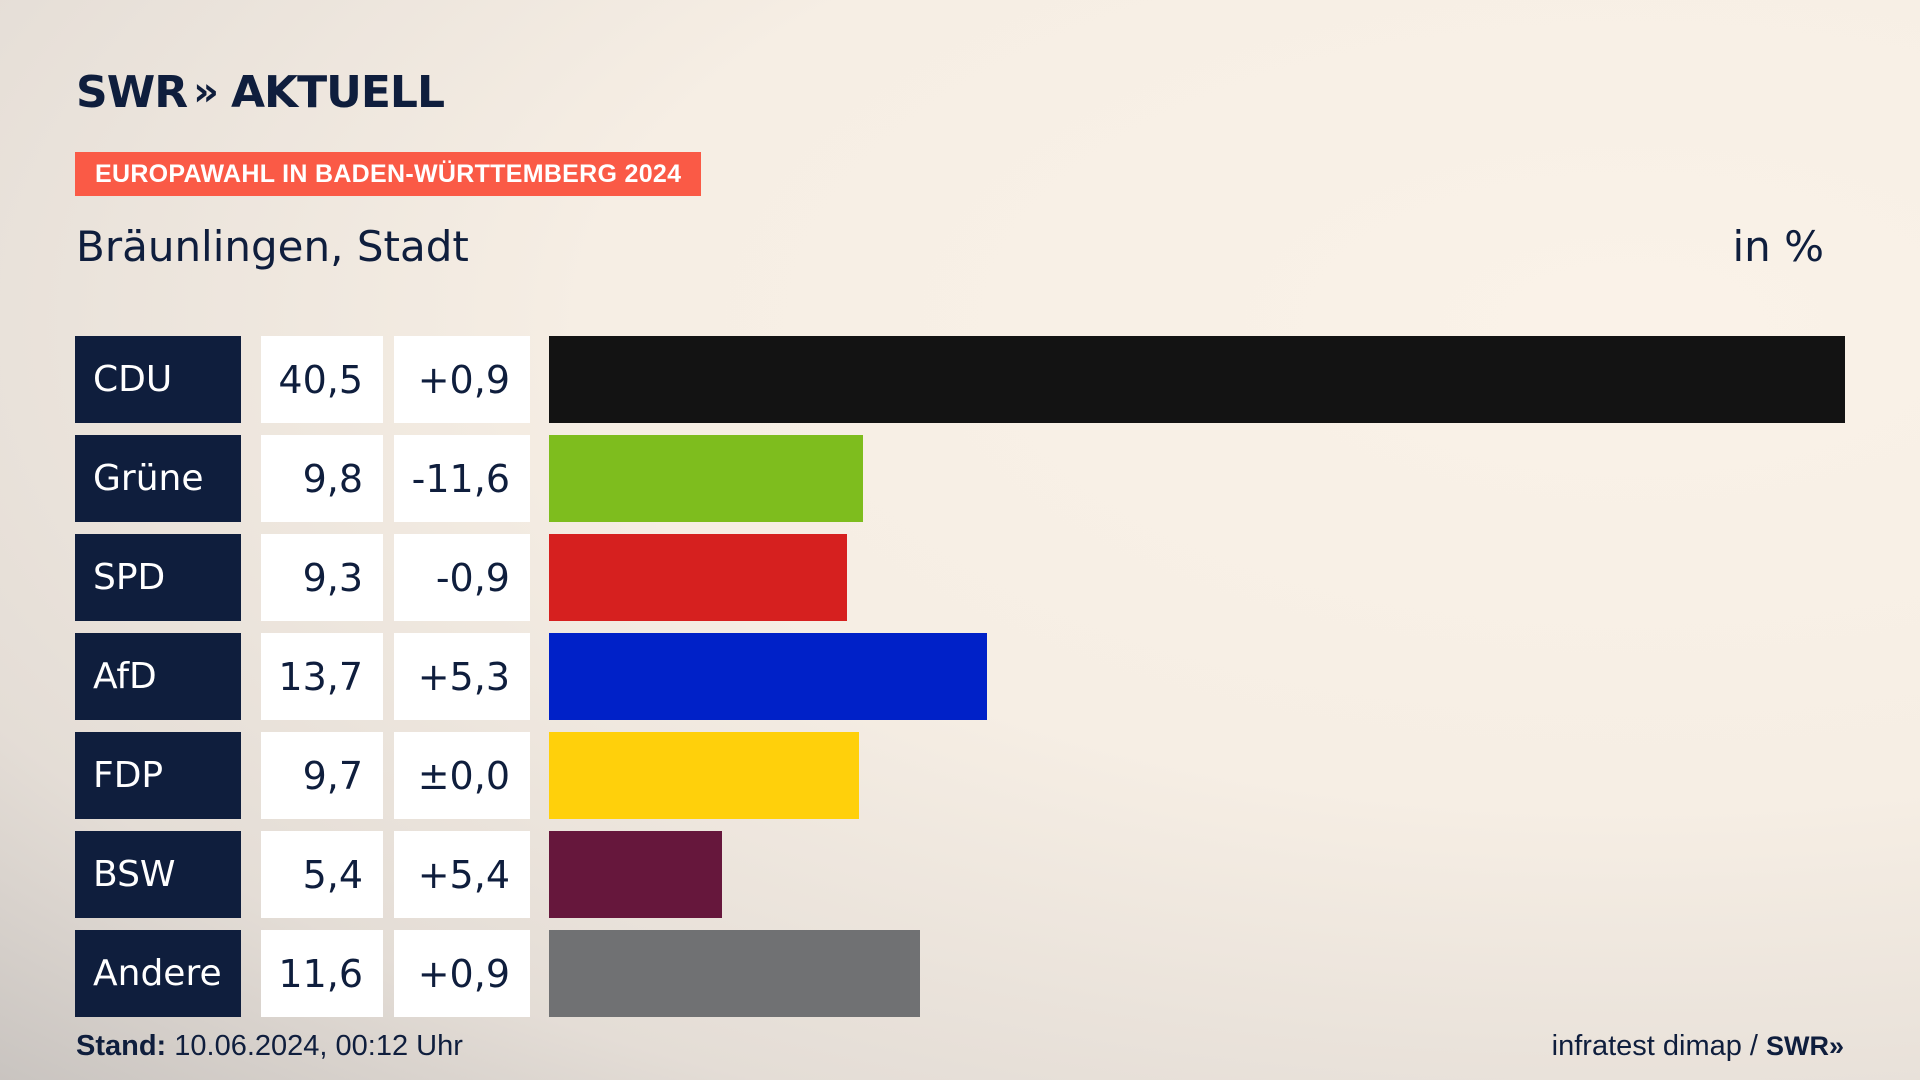  Describe the element at coordinates (158, 379) in the screenshot. I see `party-label: CDU` at that location.